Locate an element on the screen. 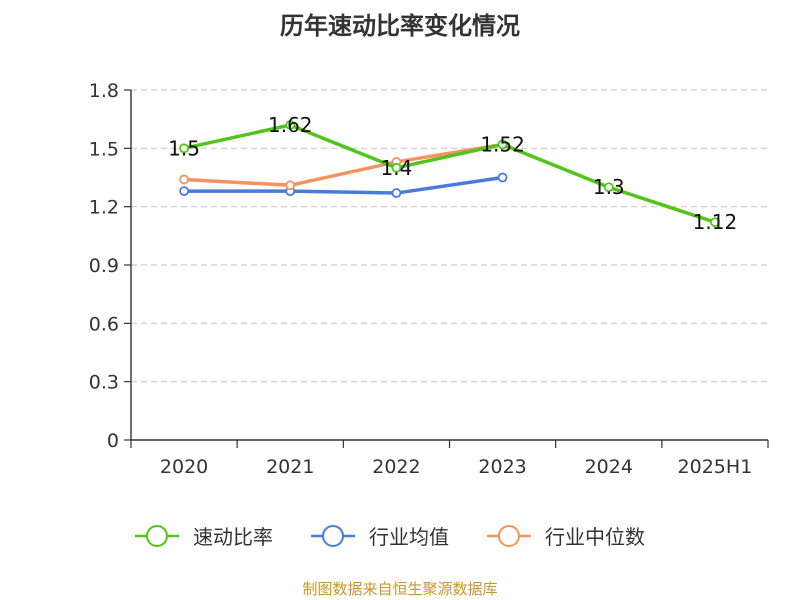 The height and width of the screenshot is (600, 800). data-label: 1.5 is located at coordinates (184, 148).